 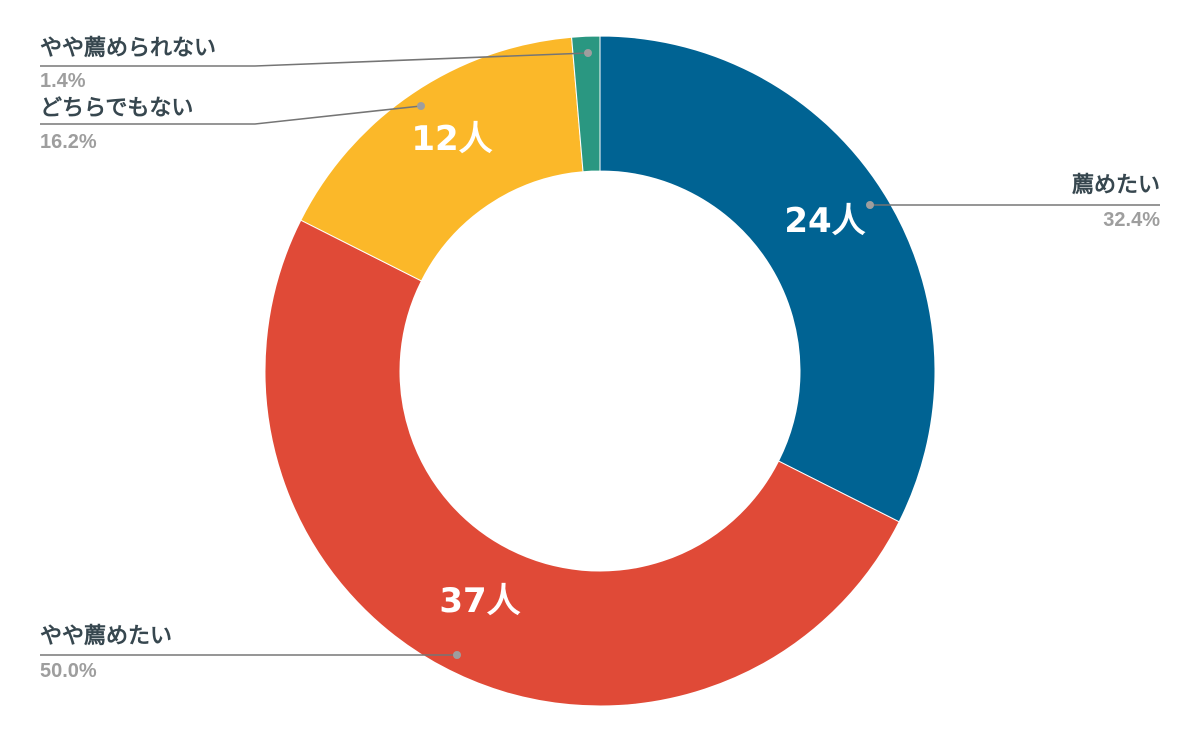 I want to click on slice-percent-3: 16.2%, so click(x=68, y=142).